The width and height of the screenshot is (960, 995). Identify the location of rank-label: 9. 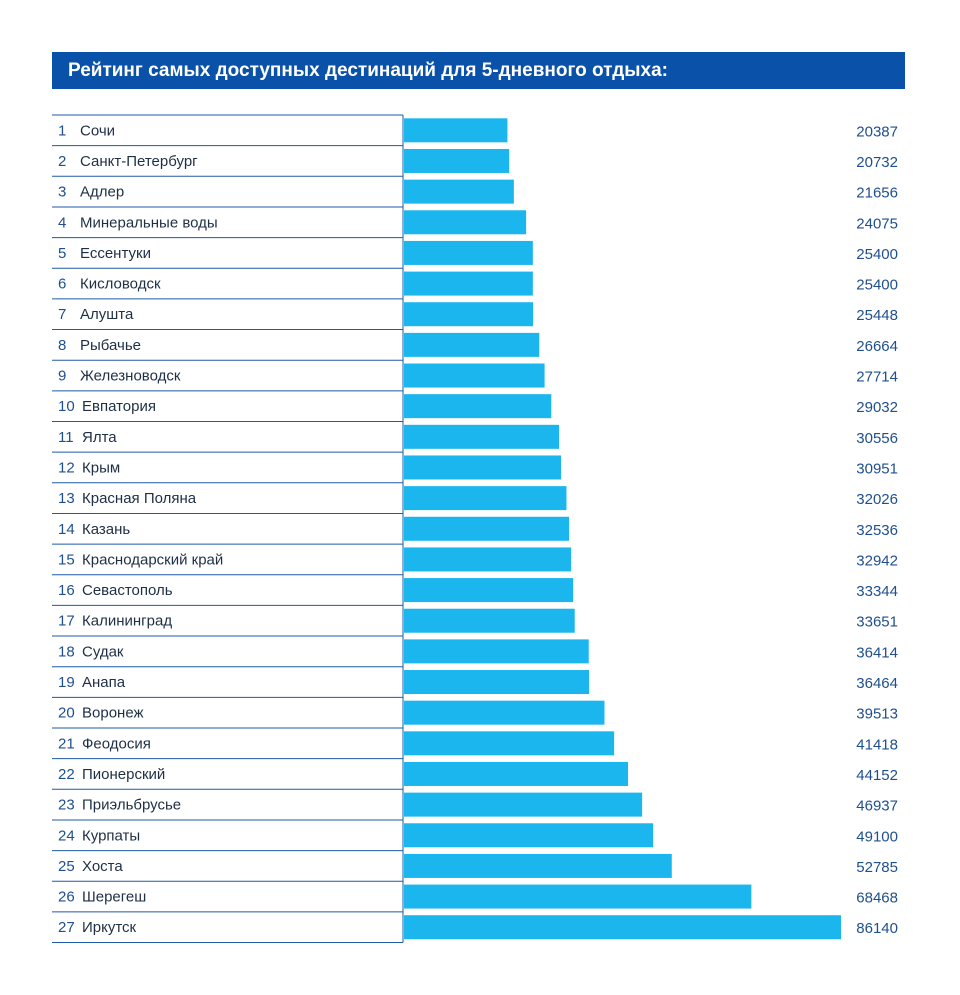
(62, 376).